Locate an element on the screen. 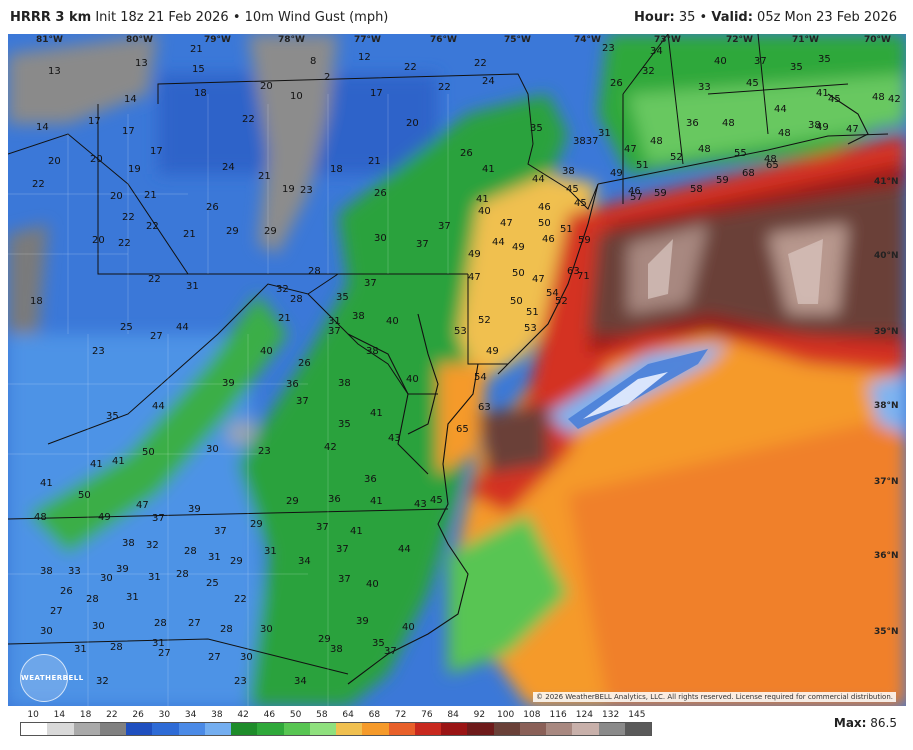  hi-res-detail is located at coordinates (695, 334).